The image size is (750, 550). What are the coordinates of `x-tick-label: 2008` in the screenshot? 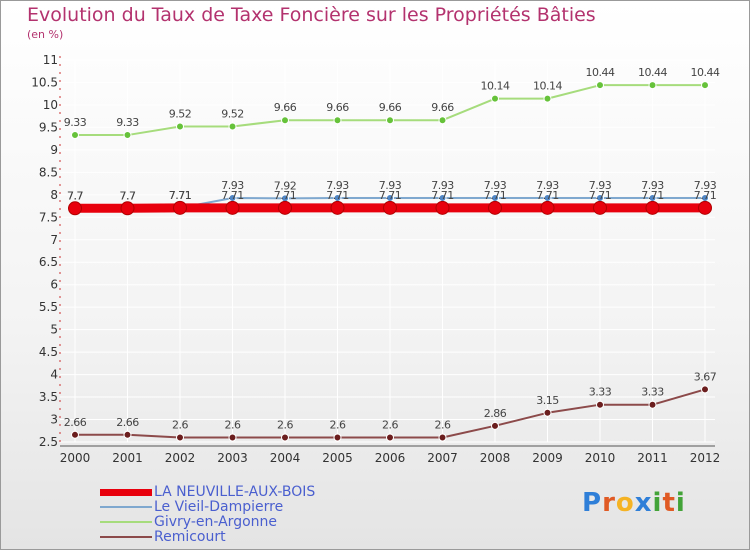 It's located at (495, 458).